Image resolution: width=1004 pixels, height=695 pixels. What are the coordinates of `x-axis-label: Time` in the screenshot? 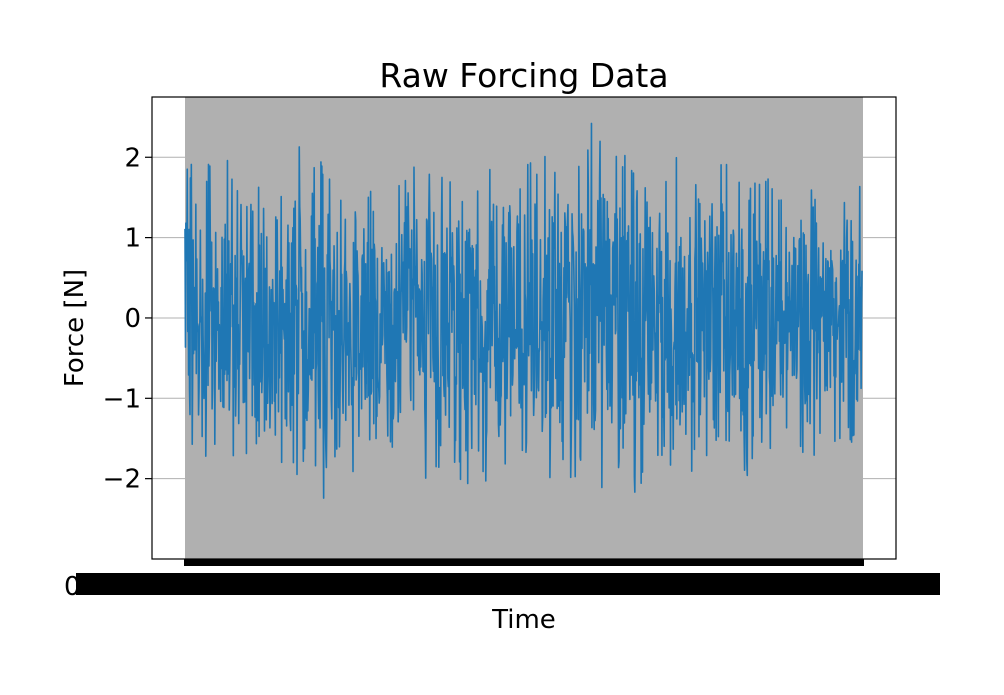 It's located at (523, 620).